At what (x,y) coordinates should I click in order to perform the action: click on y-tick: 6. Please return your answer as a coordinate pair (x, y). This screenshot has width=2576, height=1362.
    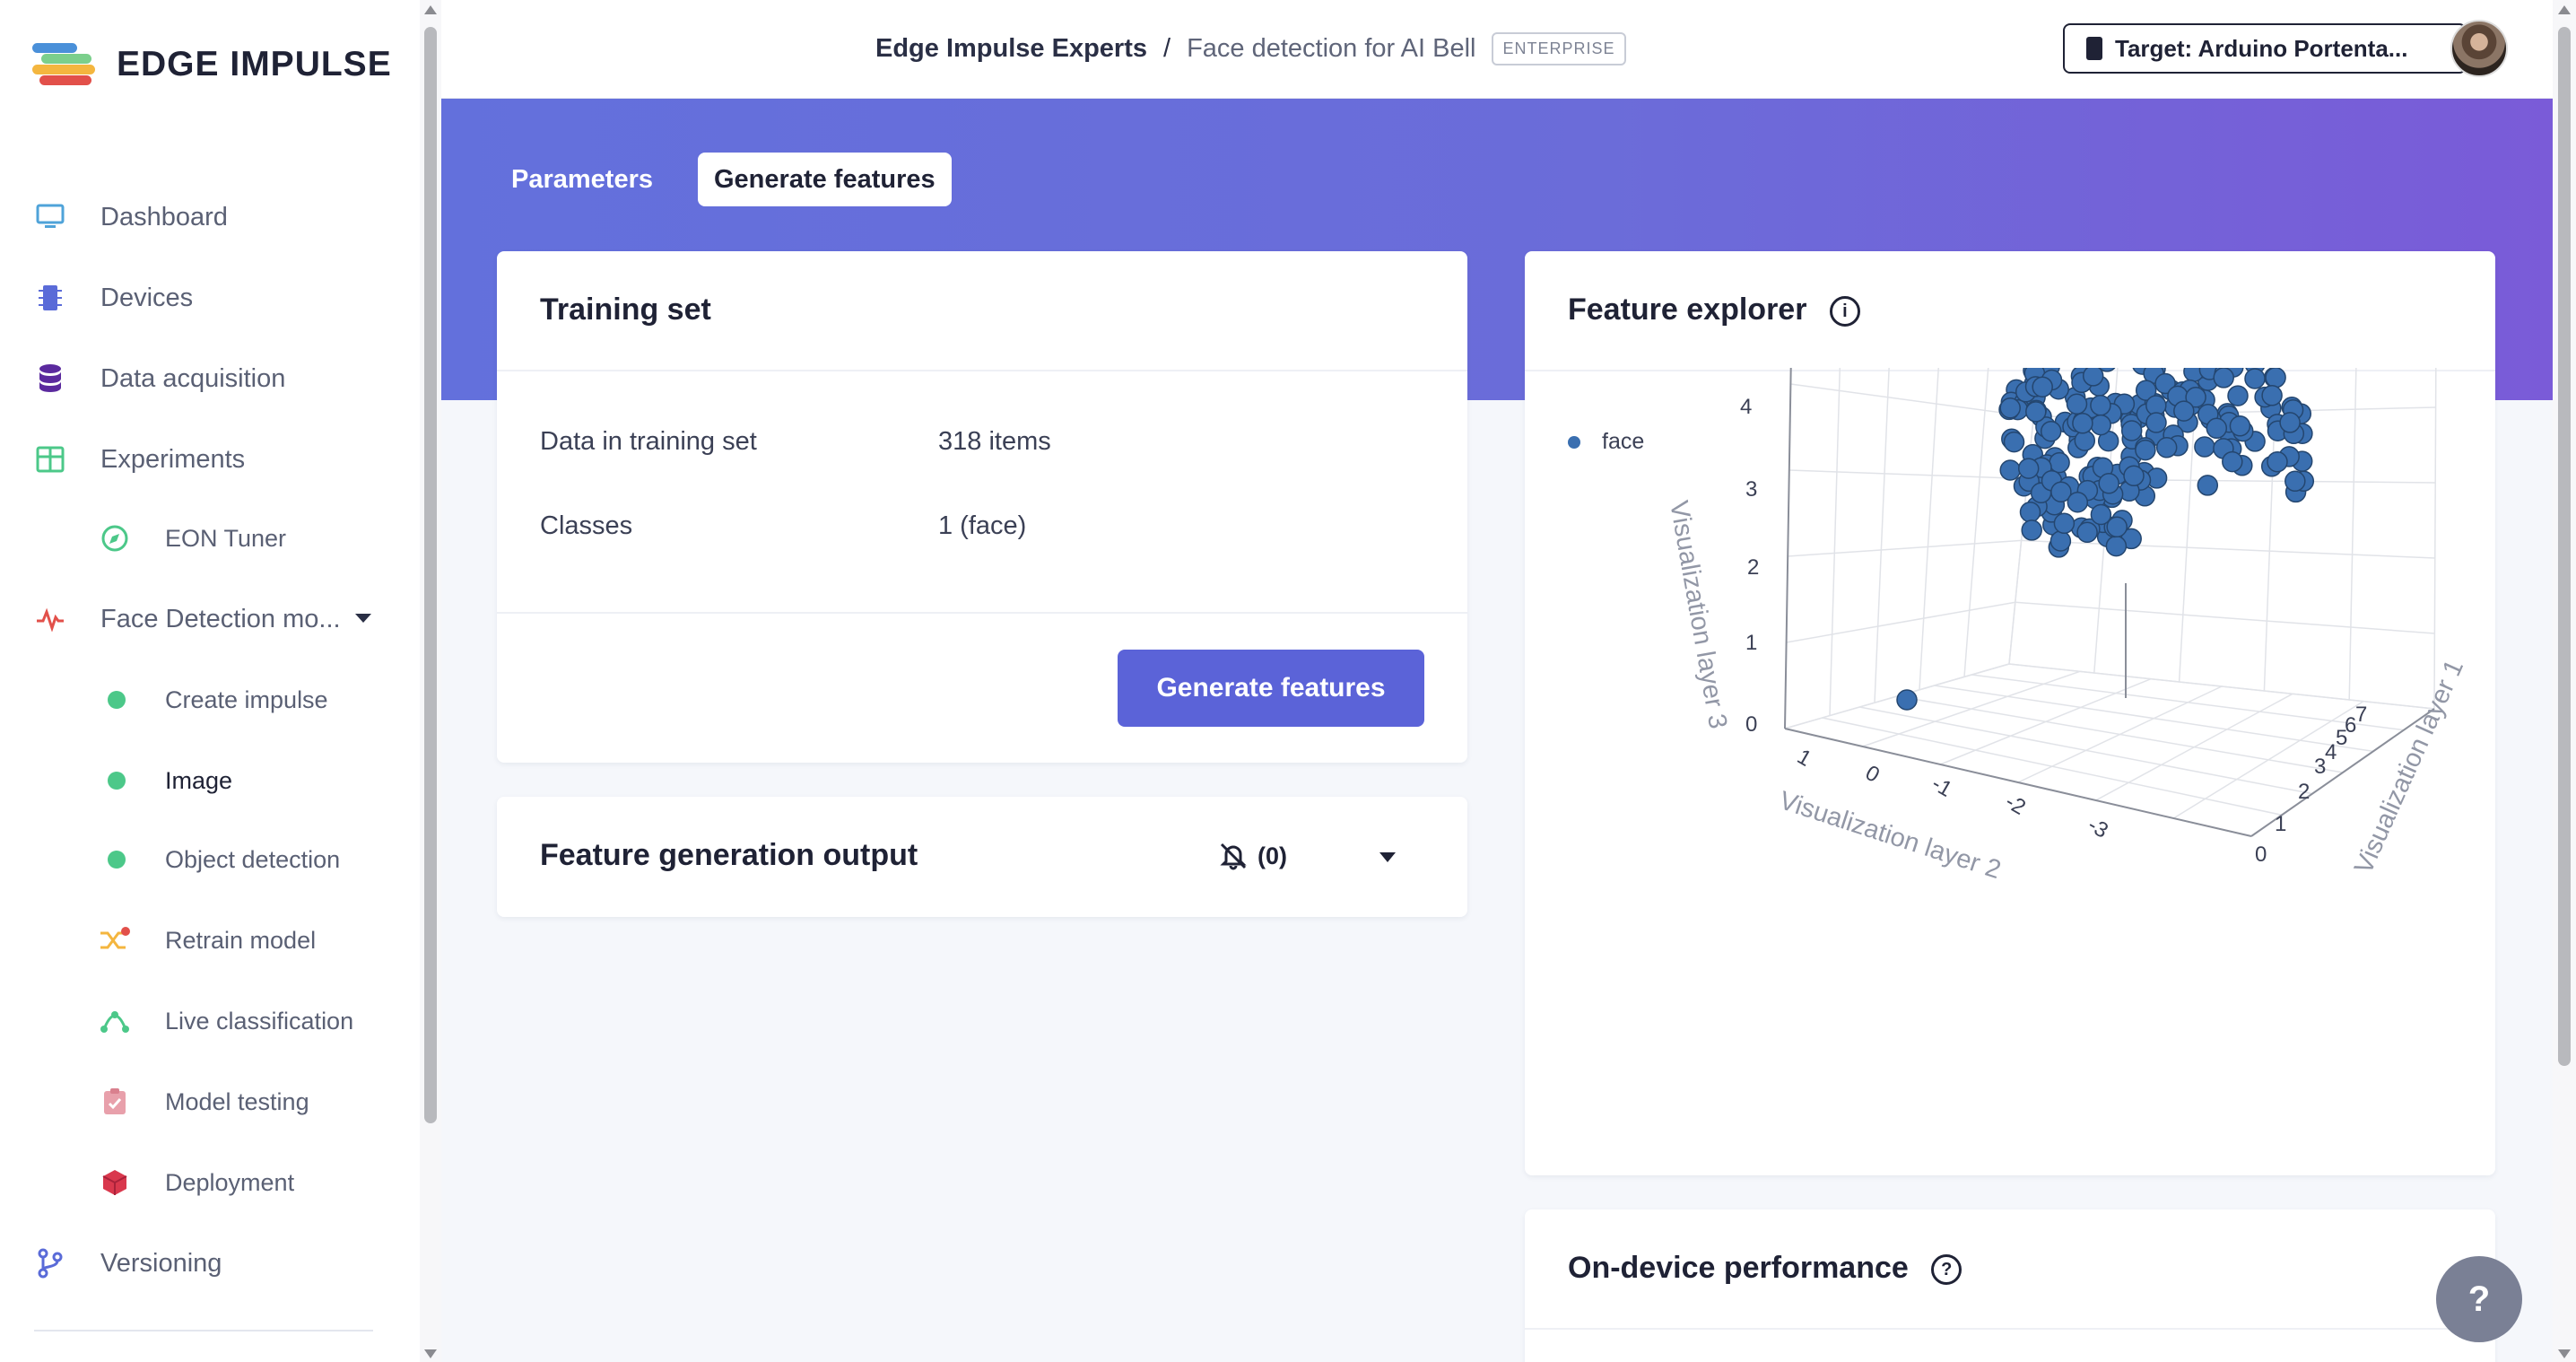
    Looking at the image, I should click on (2350, 725).